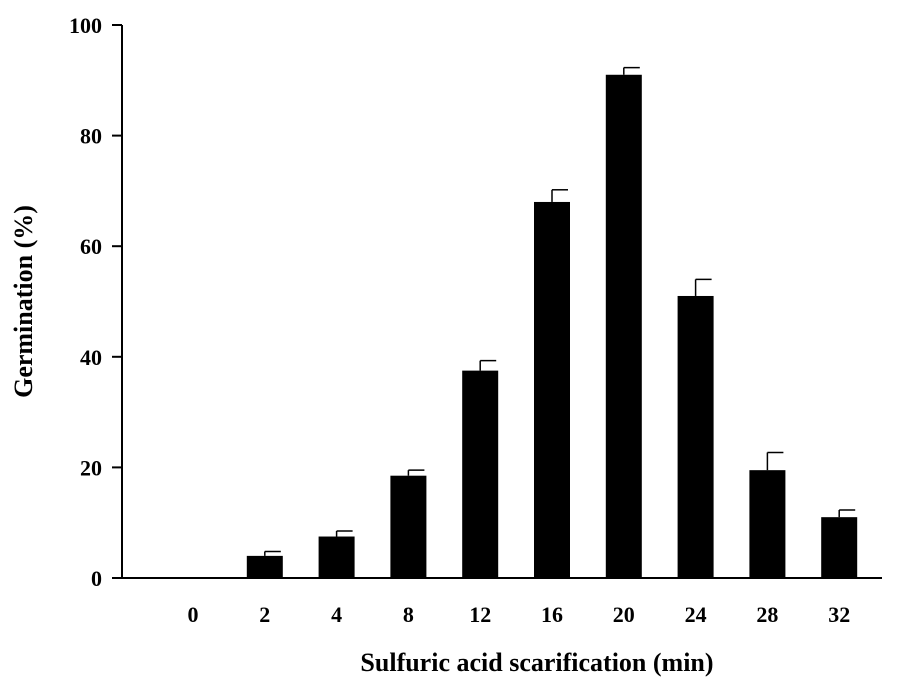 Image resolution: width=898 pixels, height=679 pixels. I want to click on y-axis-ticks: 0 20 40 60 80 100, so click(95, 302).